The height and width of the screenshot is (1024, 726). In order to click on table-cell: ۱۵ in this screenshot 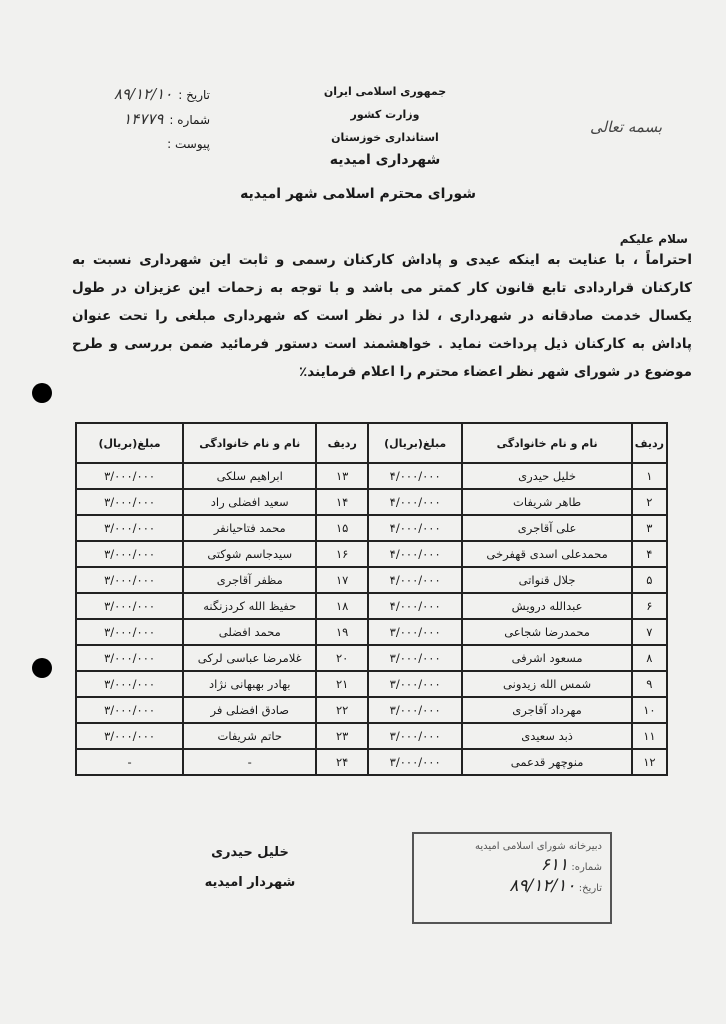, I will do `click(342, 528)`.